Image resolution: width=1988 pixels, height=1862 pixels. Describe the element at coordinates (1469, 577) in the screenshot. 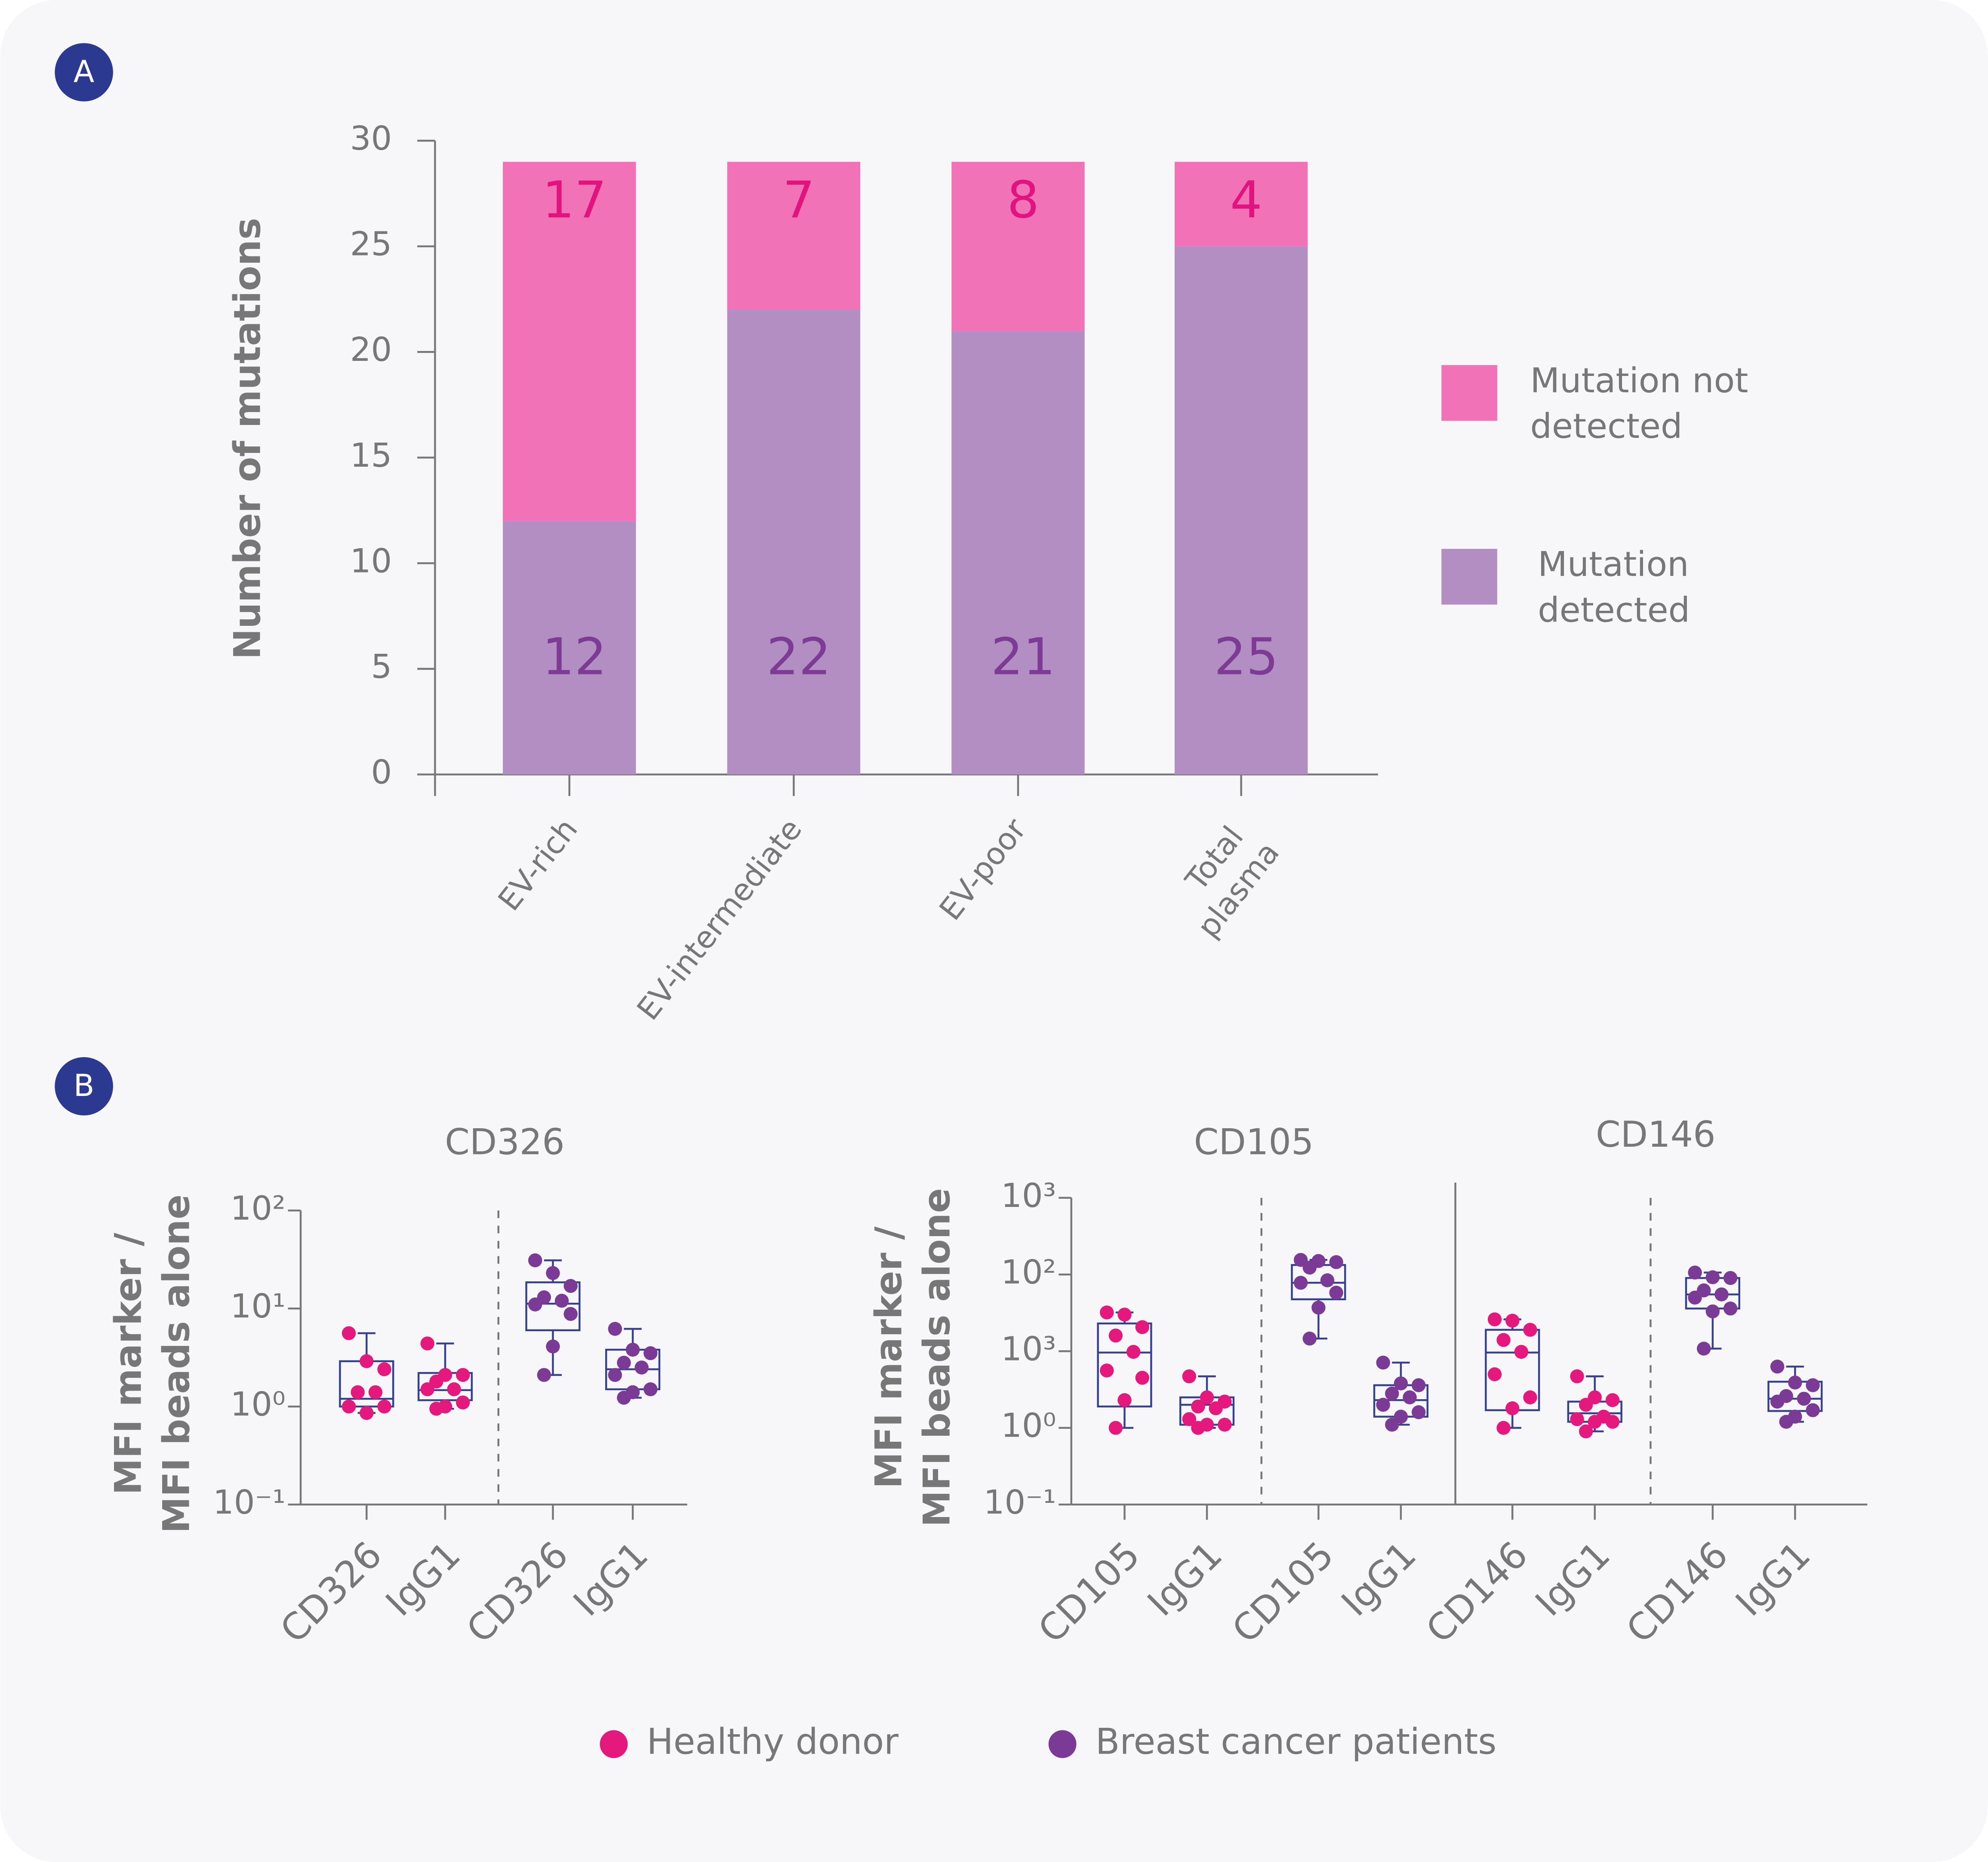

I see `legend-swatch` at that location.